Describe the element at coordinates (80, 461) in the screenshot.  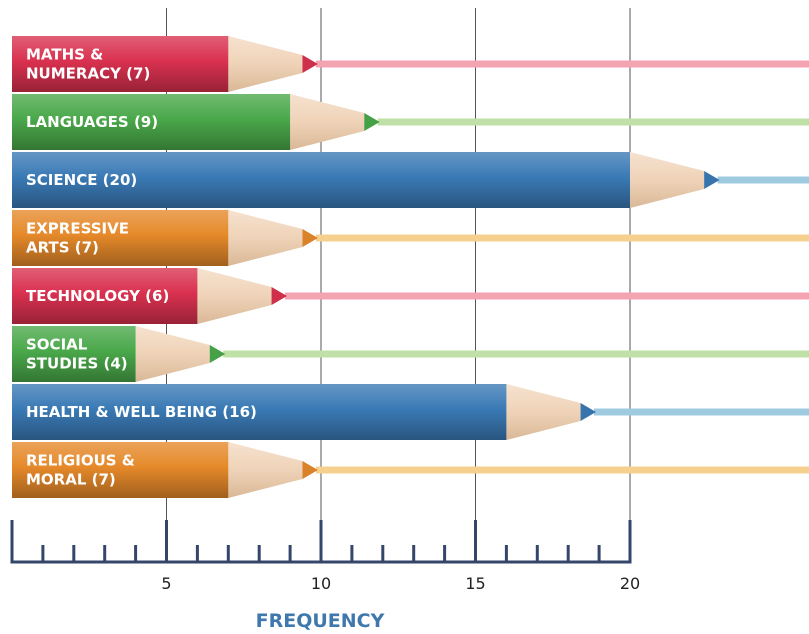
I see `bar-label-line: RELIGIOUS &` at that location.